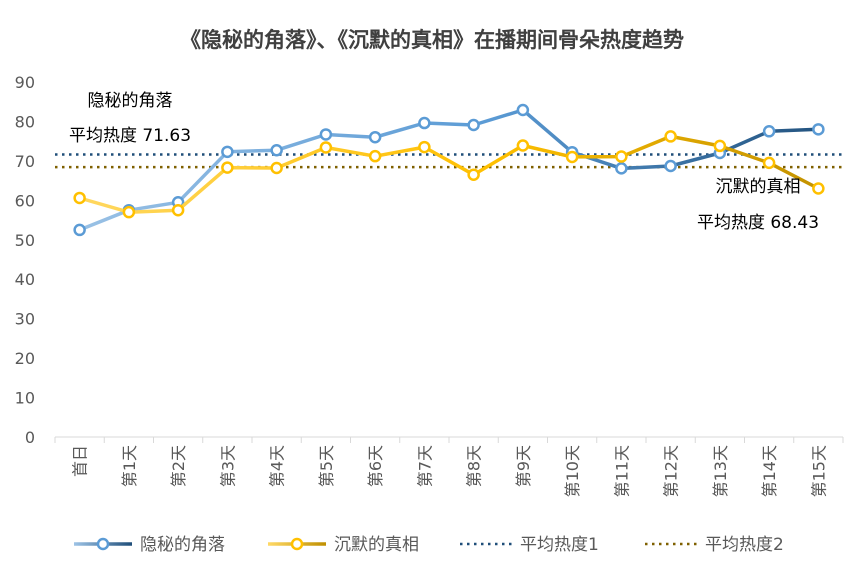  What do you see at coordinates (559, 545) in the screenshot?
I see `legend-label: 平均热度1` at bounding box center [559, 545].